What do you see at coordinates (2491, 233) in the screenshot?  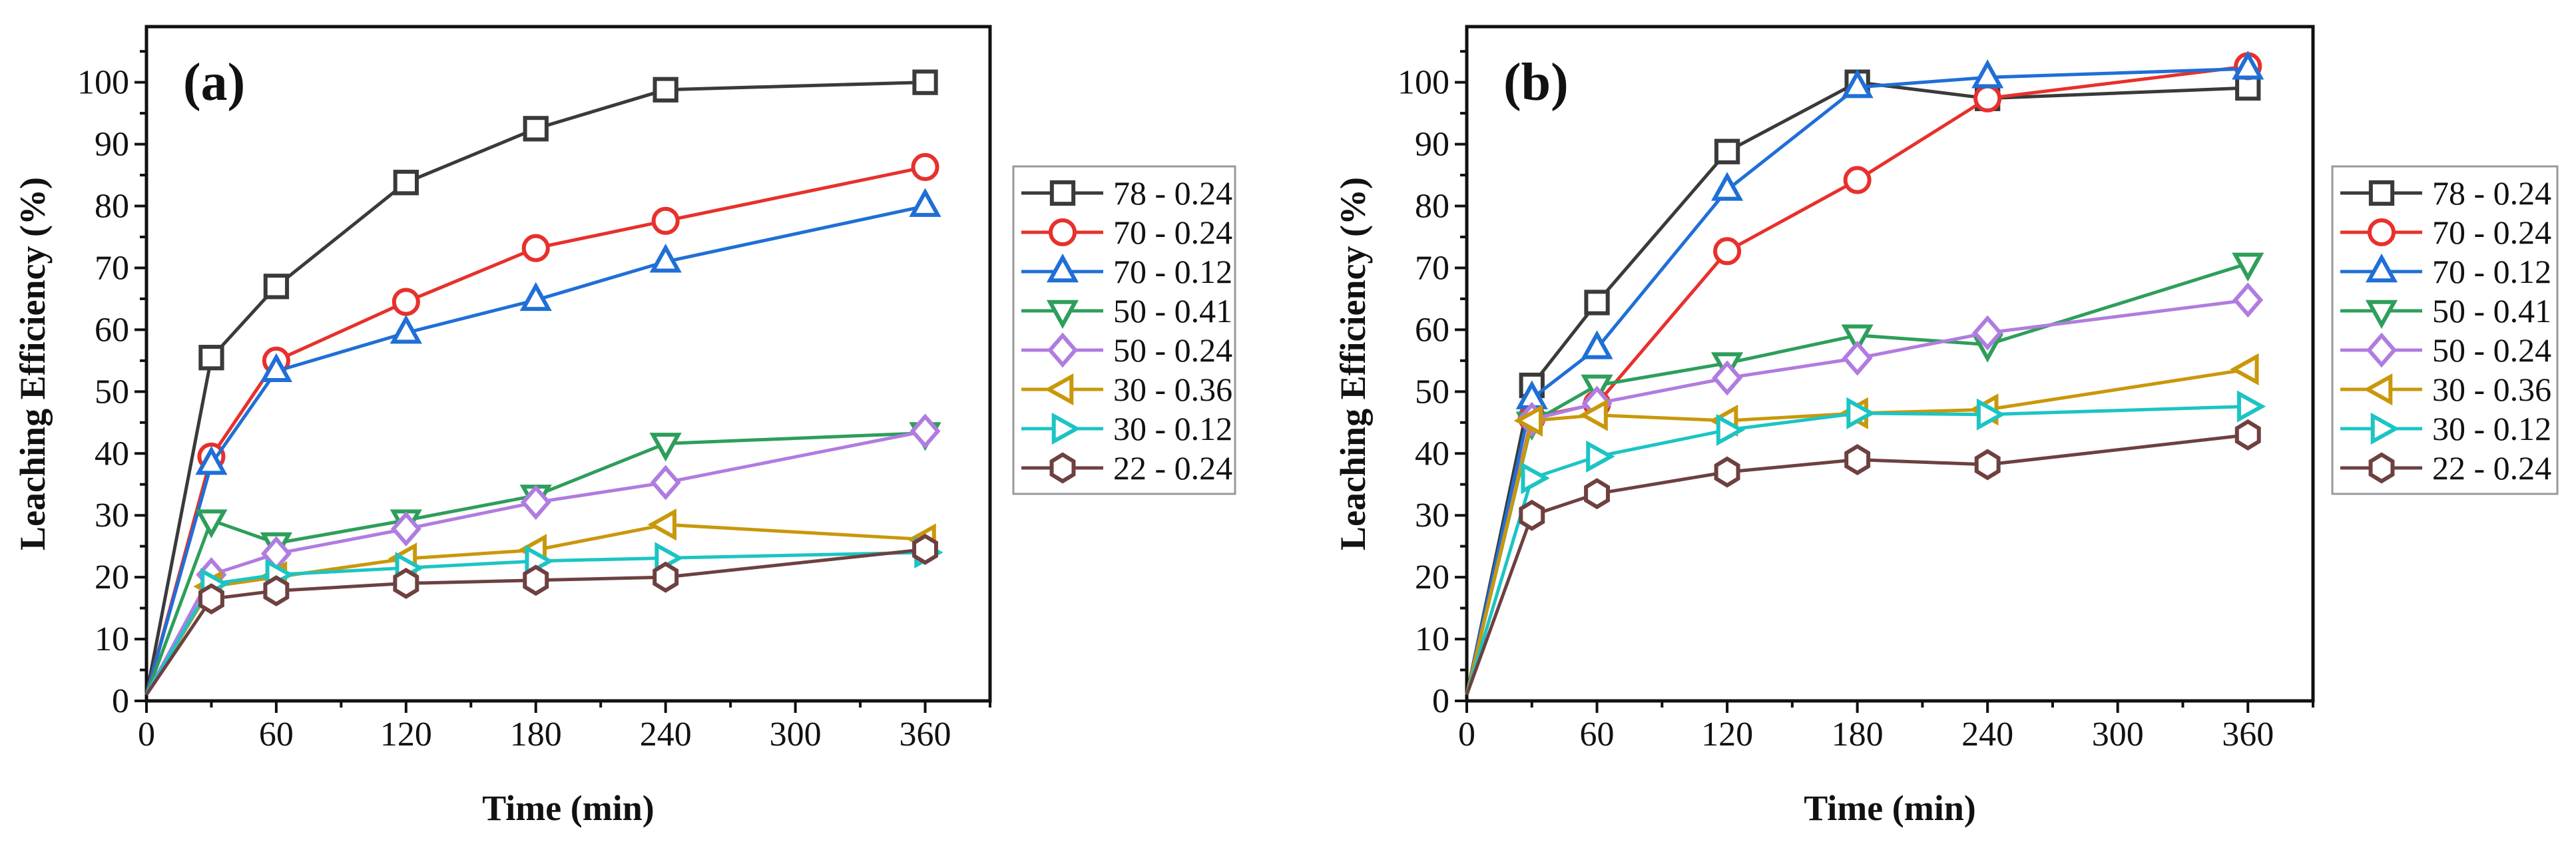 I see `legend-label: 70 - 0.24` at bounding box center [2491, 233].